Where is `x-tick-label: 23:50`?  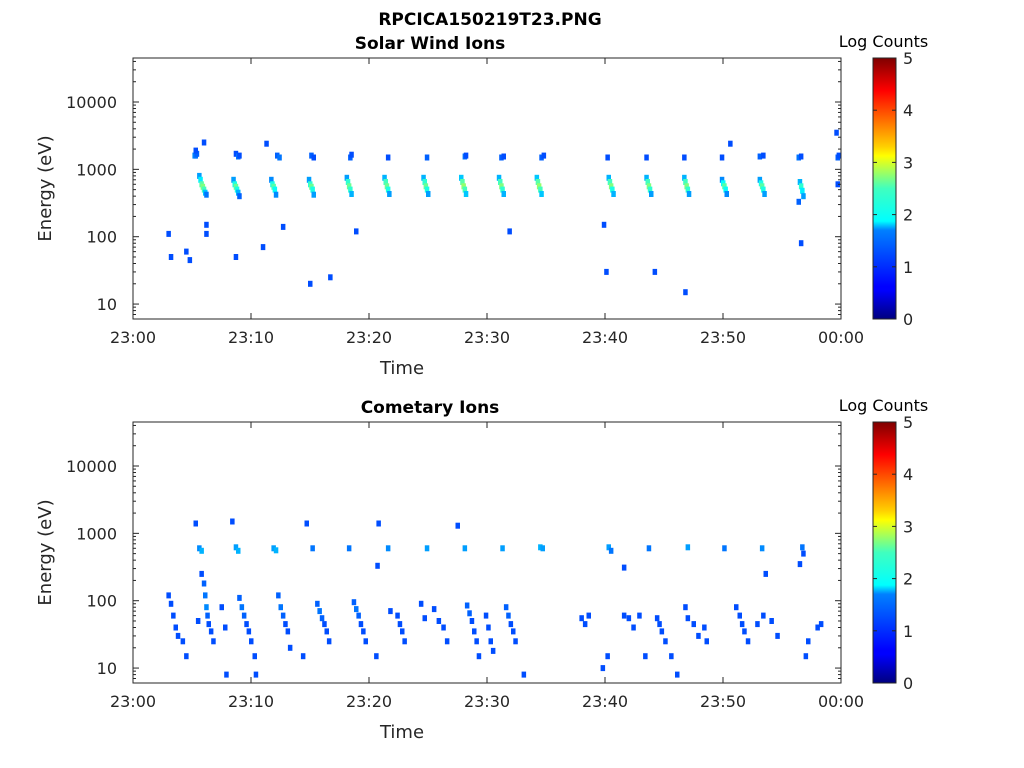 x-tick-label: 23:50 is located at coordinates (723, 701).